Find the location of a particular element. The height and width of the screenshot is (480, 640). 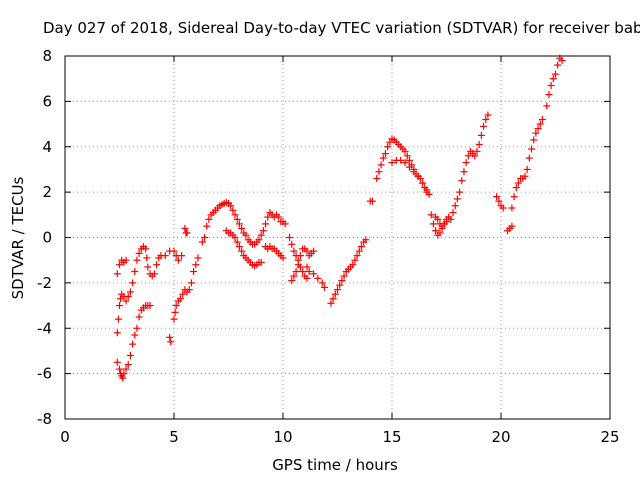

x-tick-label: 25 is located at coordinates (609, 437).